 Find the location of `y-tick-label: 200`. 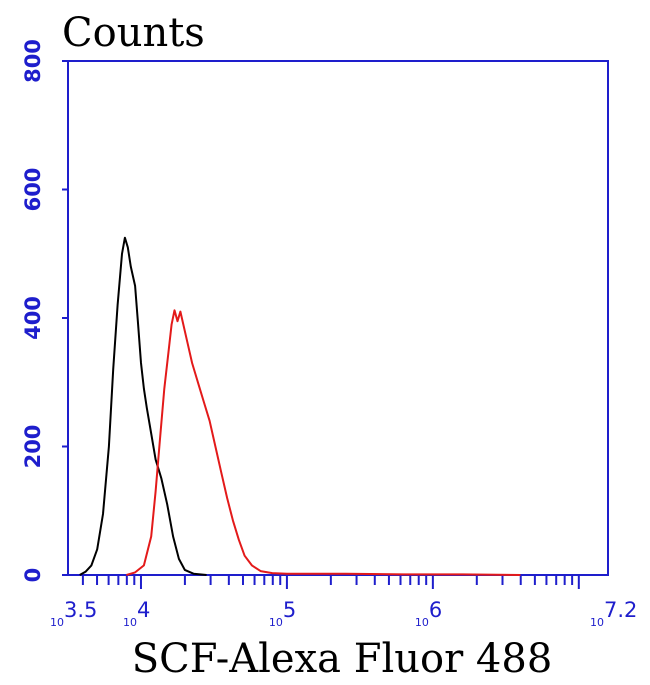

y-tick-label: 200 is located at coordinates (33, 447).